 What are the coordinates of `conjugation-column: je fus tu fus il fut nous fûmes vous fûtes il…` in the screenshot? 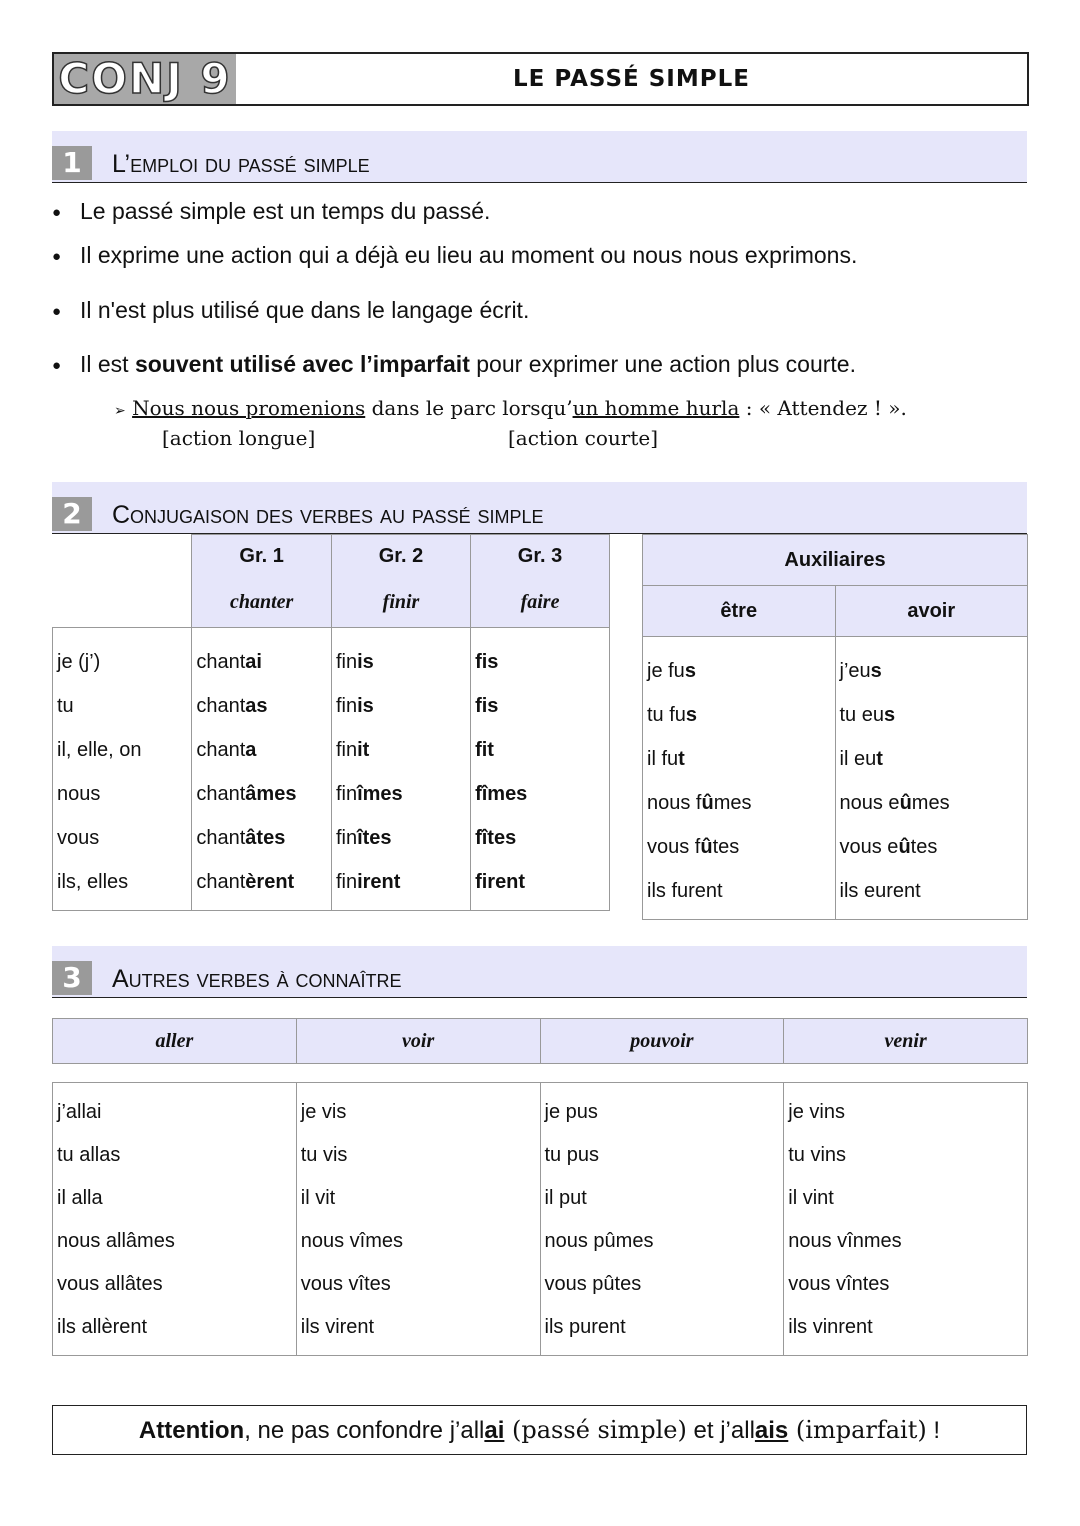 It's located at (739, 778).